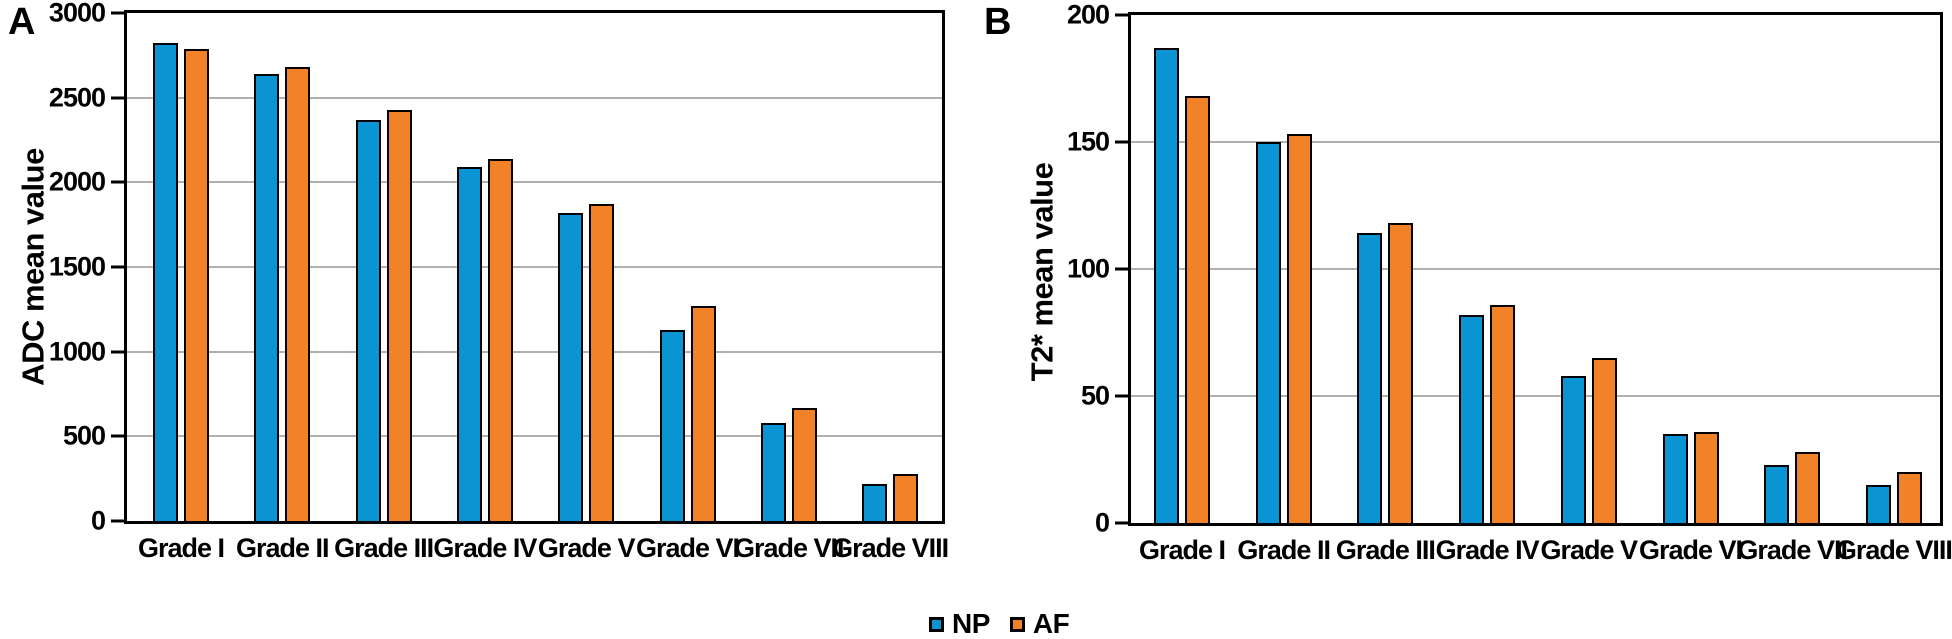 Image resolution: width=1952 pixels, height=639 pixels. I want to click on y-tick-label-50: 50, so click(1095, 395).